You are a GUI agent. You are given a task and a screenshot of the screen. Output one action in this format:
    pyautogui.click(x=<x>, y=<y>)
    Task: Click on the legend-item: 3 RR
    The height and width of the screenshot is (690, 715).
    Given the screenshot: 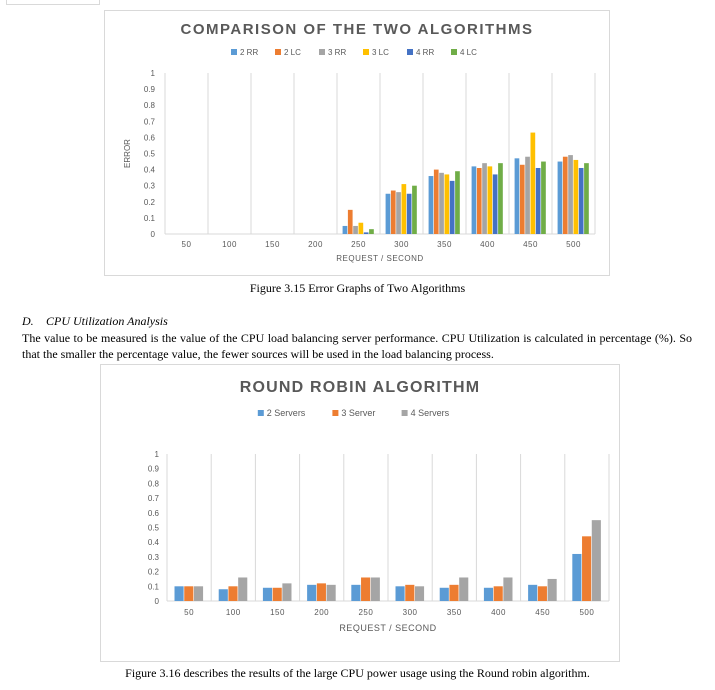 What is the action you would take?
    pyautogui.click(x=332, y=52)
    